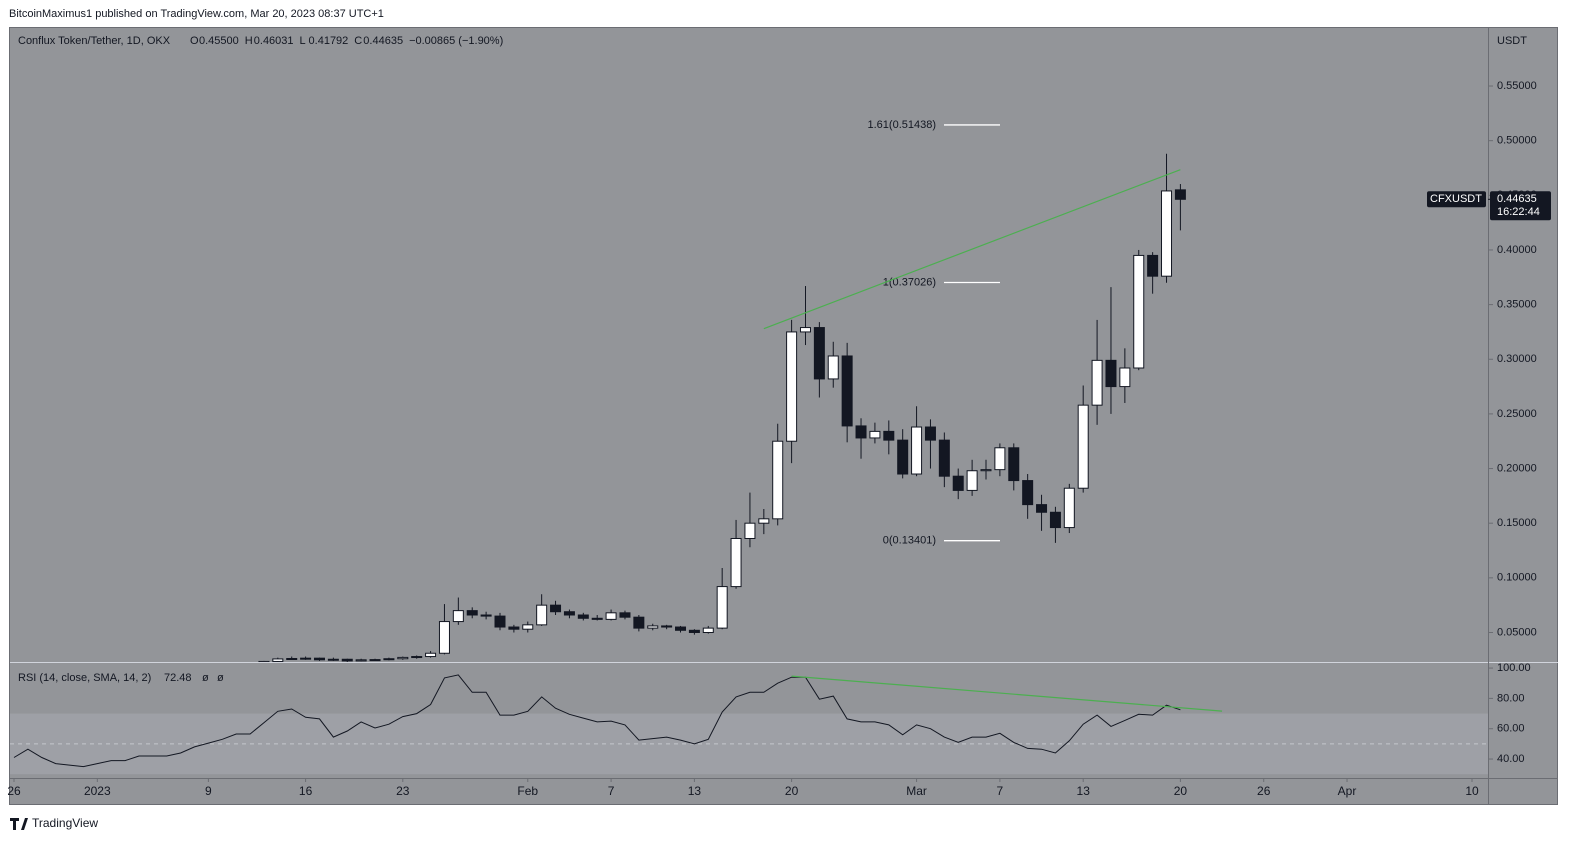  Describe the element at coordinates (306, 791) in the screenshot. I see `x-tick-label: 16` at that location.